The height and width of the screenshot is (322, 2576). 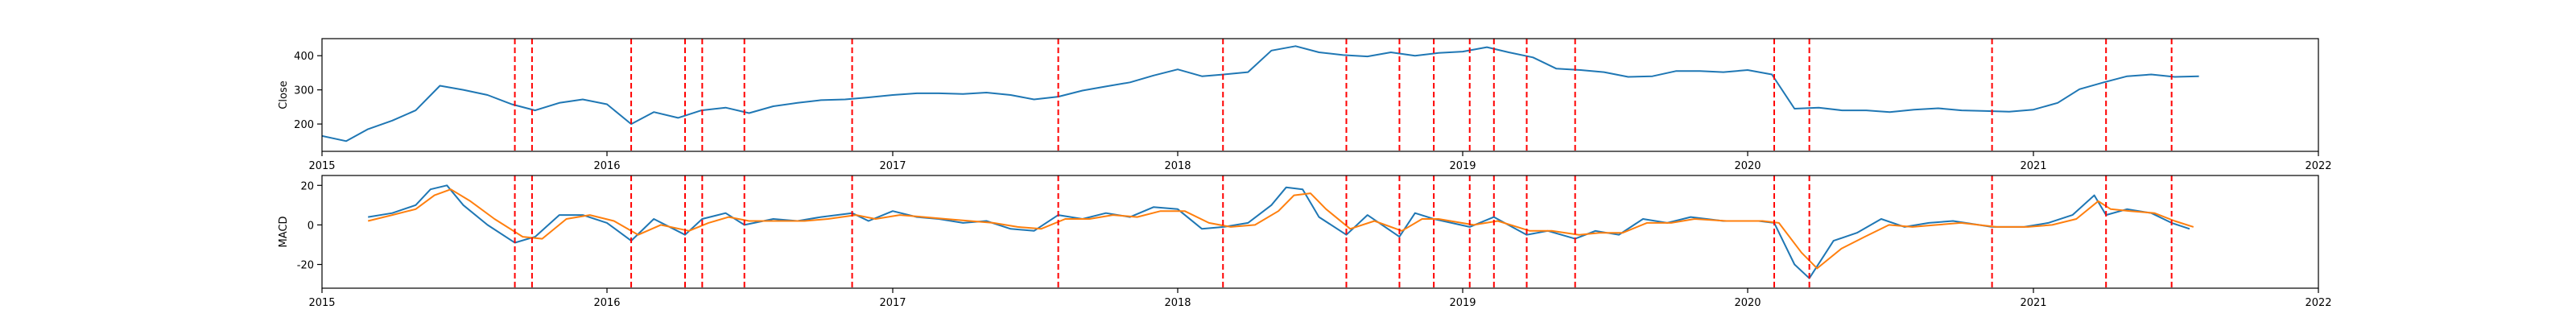 I want to click on y-tick-label: 0, so click(x=311, y=226).